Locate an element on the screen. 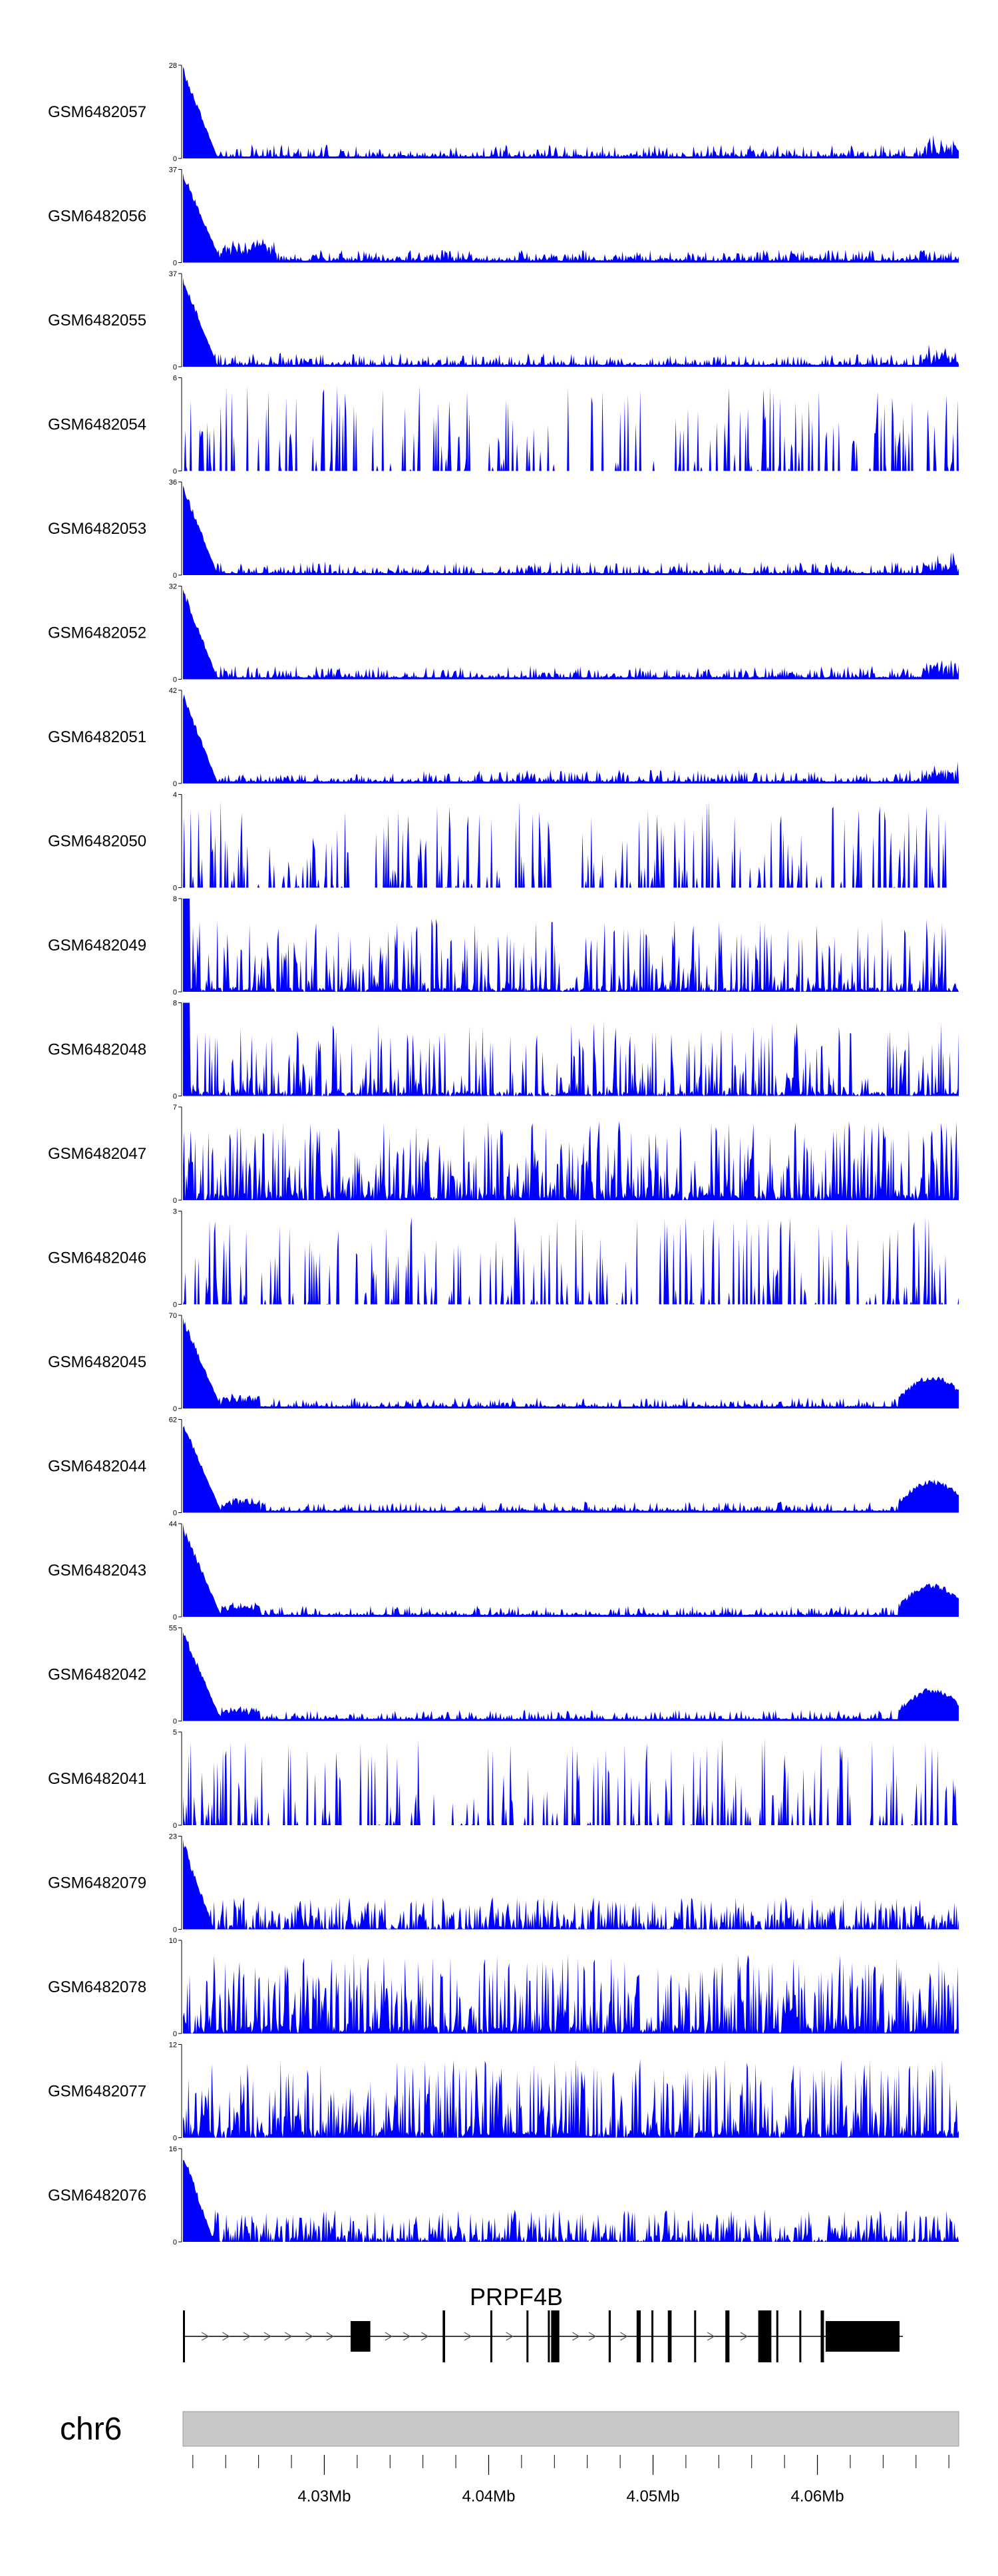 The height and width of the screenshot is (2576, 998). track-ymax-label: 6 is located at coordinates (175, 379).